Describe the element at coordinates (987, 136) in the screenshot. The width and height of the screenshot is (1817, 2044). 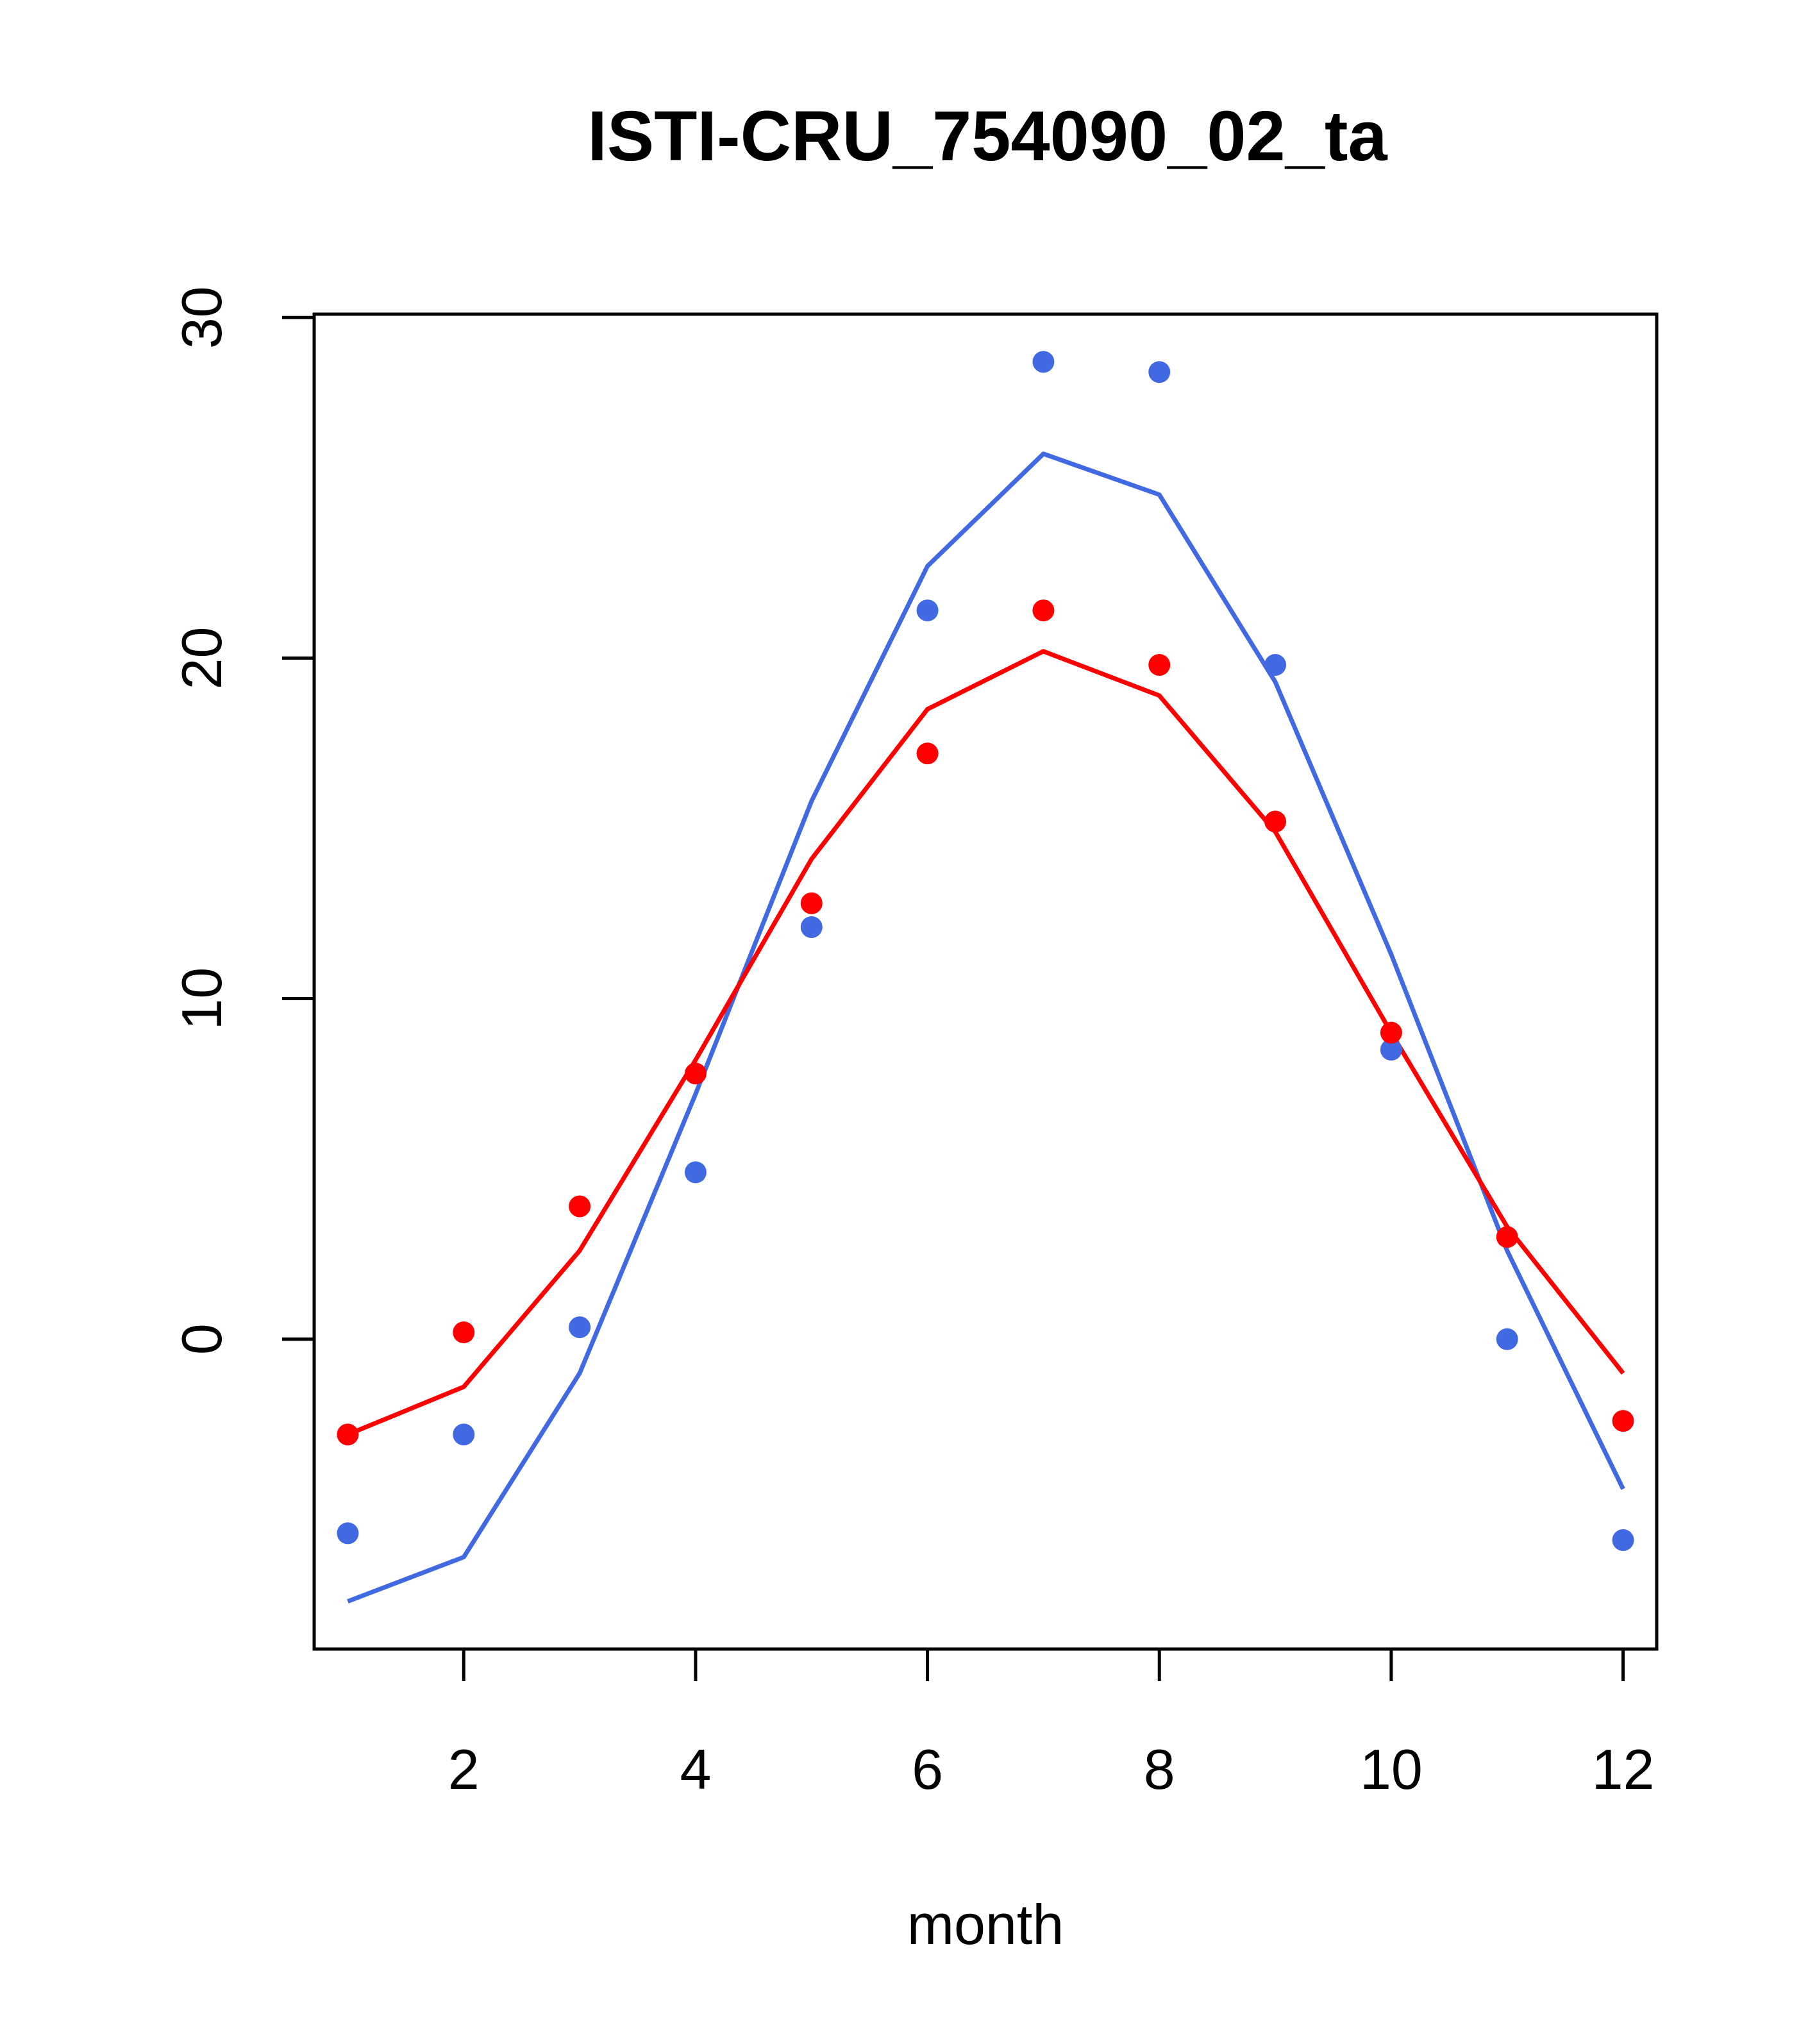
I see `chart-title: ISTI-CRU_754090_02_ta` at that location.